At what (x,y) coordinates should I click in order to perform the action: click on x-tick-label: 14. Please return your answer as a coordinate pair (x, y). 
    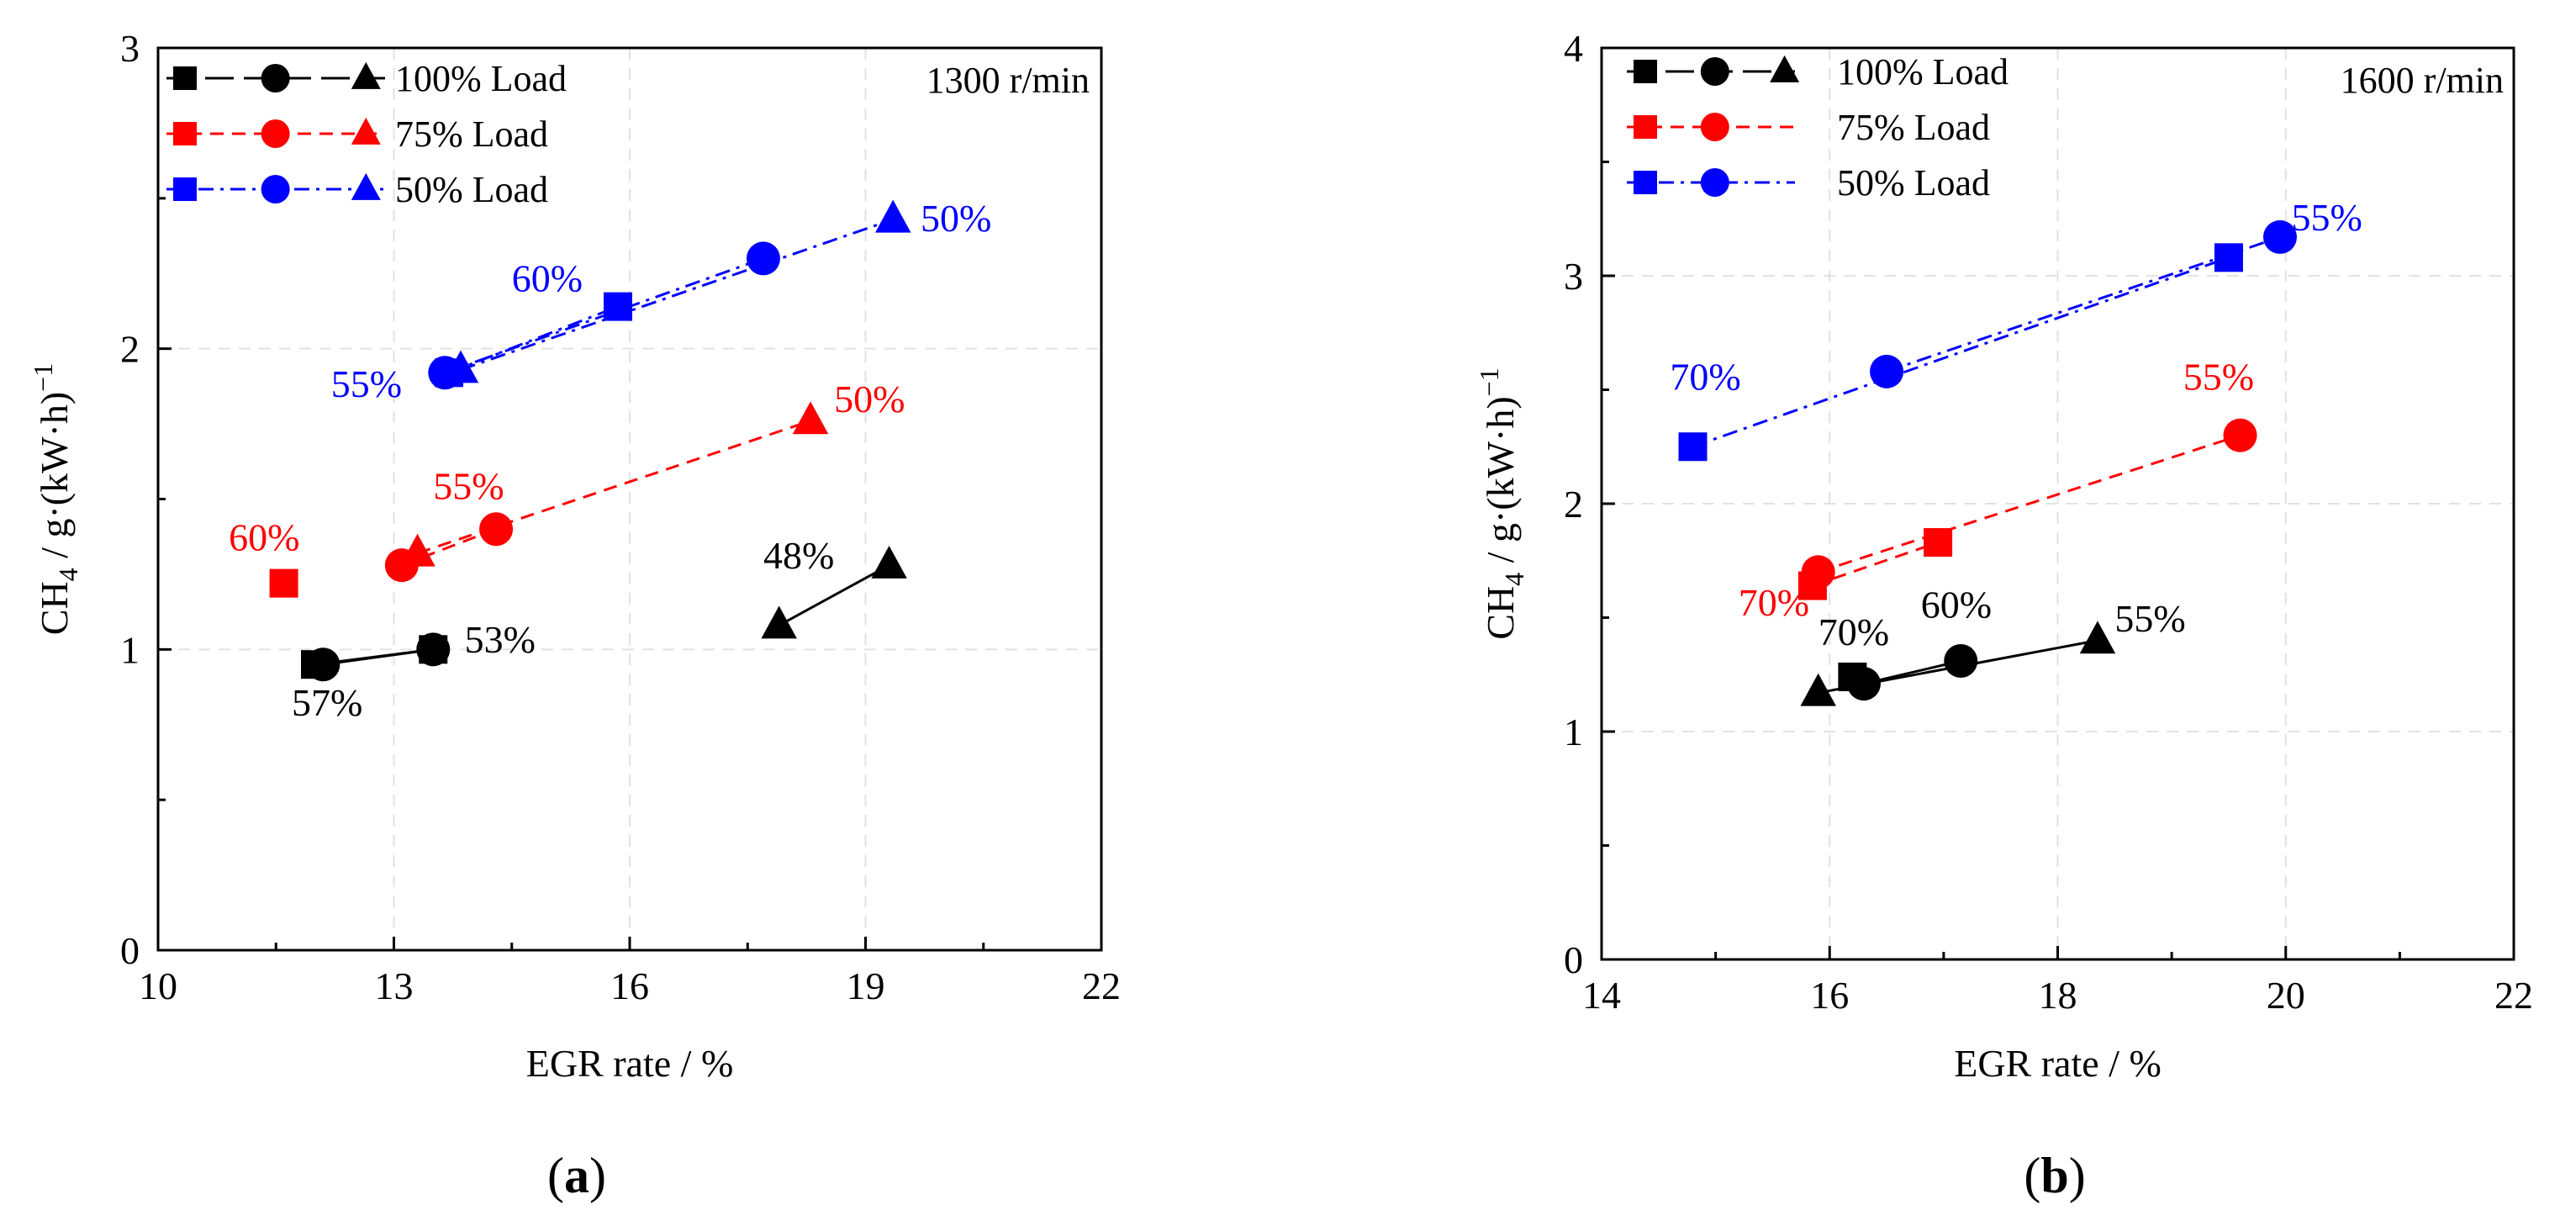
    Looking at the image, I should click on (1601, 995).